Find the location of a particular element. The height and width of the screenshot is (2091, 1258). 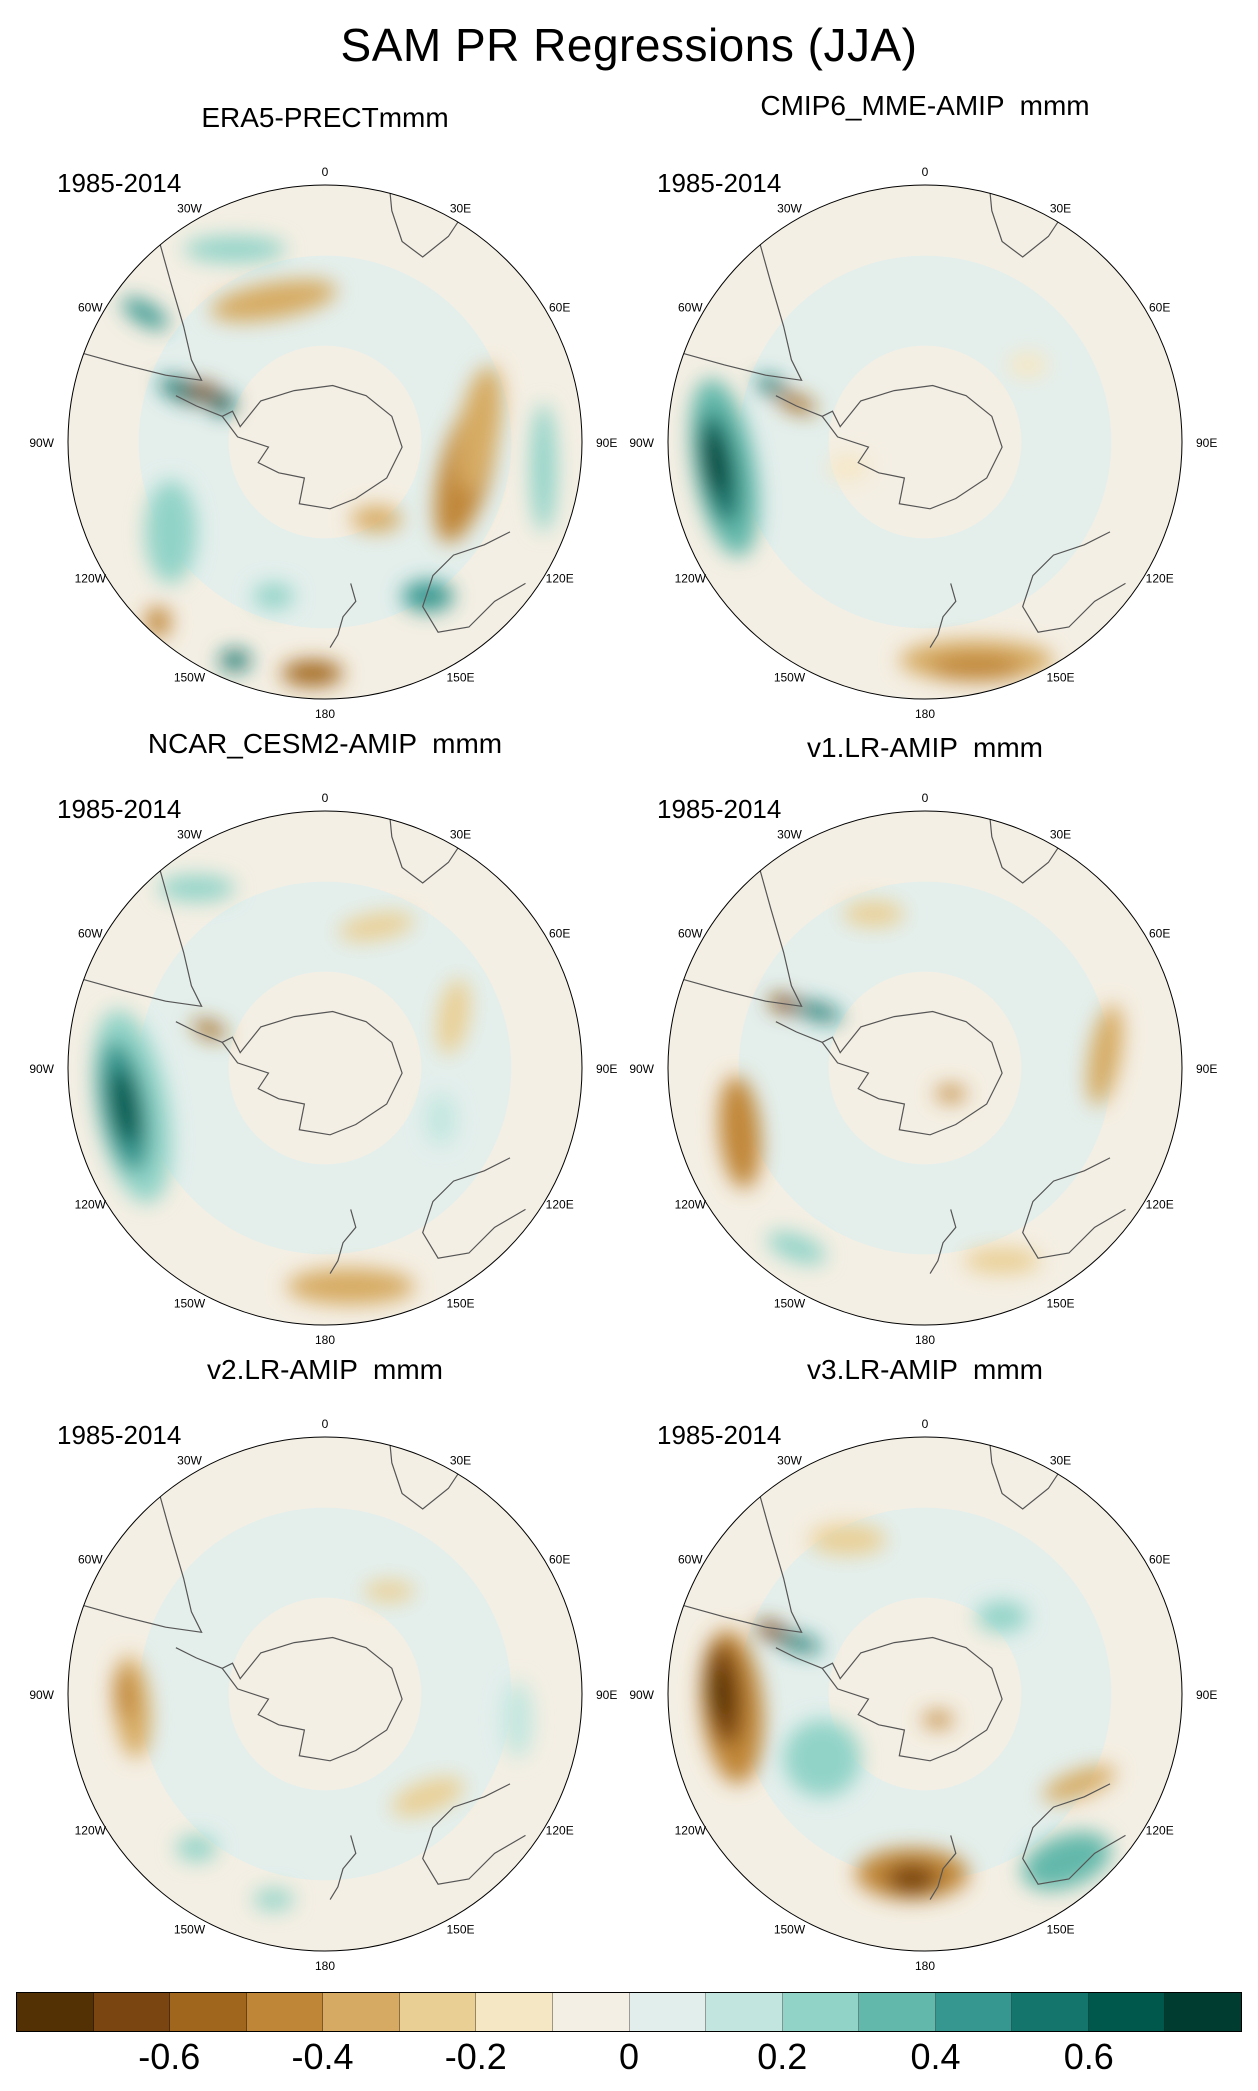

panel-title: v3.LR-AMIP mmm is located at coordinates (925, 1369).